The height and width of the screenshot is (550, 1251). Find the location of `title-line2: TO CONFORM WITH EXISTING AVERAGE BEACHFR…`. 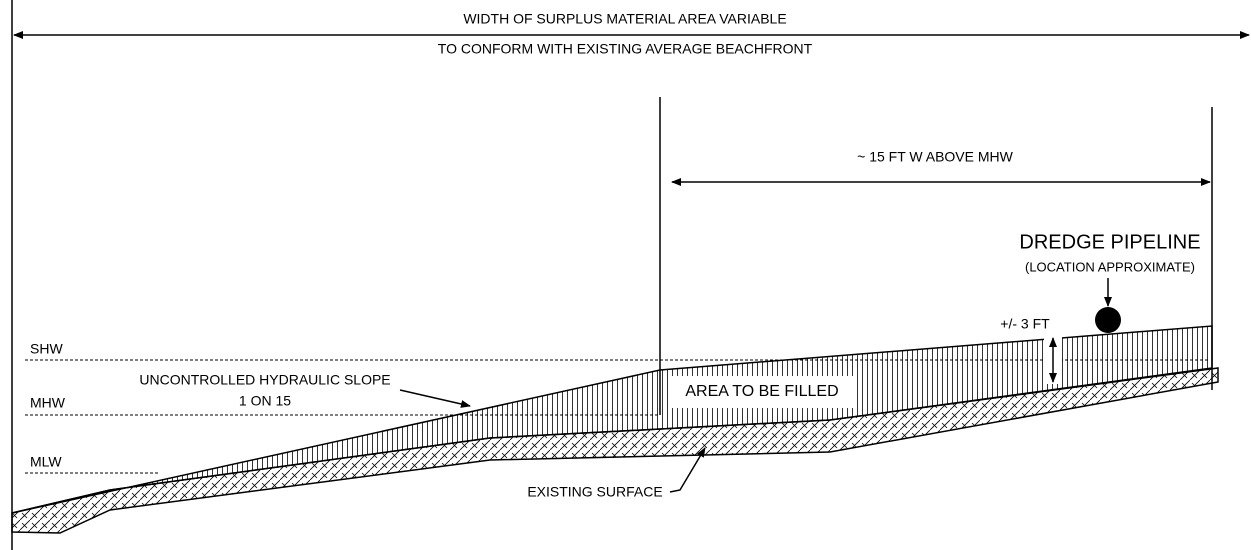

title-line2: TO CONFORM WITH EXISTING AVERAGE BEACHFR… is located at coordinates (625, 49).